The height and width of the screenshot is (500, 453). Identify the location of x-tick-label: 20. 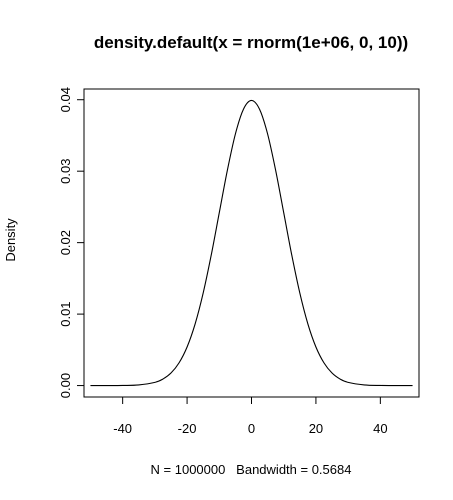
(316, 428).